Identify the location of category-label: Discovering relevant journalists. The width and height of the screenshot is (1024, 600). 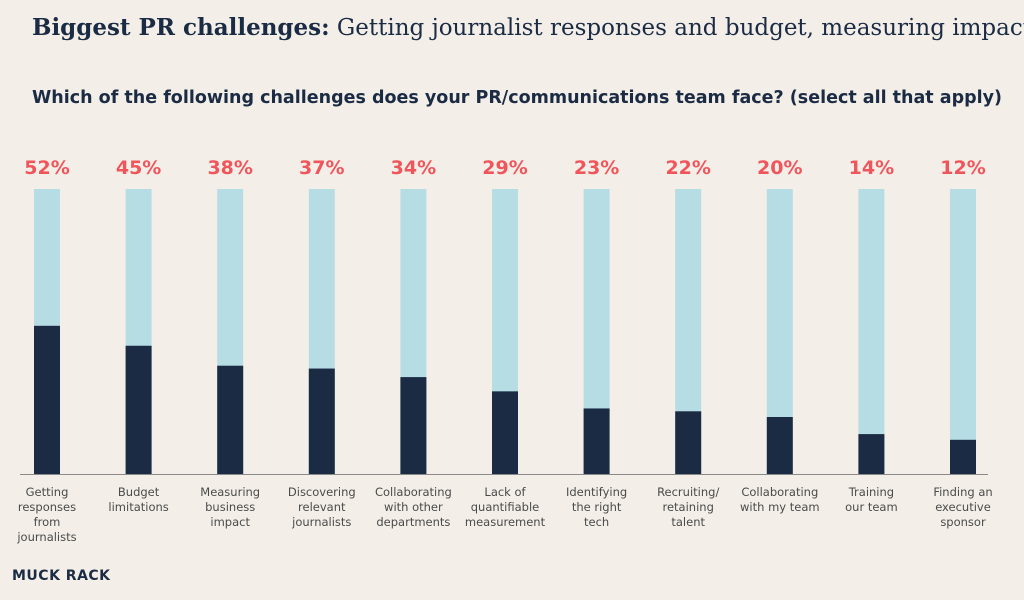
(322, 507).